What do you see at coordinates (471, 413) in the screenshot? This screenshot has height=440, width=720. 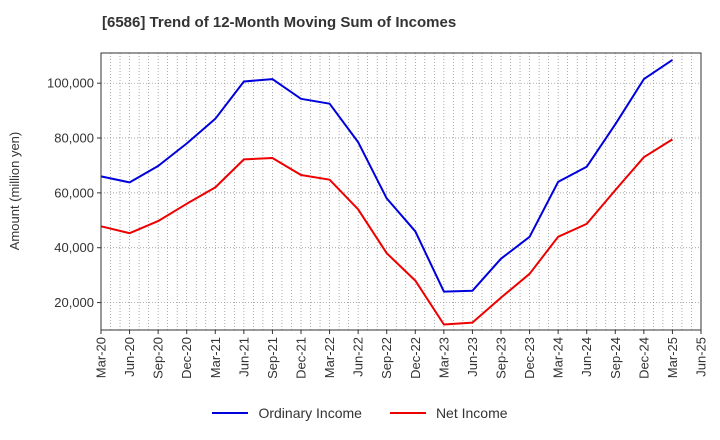 I see `legend-label-net-income: Net Income` at bounding box center [471, 413].